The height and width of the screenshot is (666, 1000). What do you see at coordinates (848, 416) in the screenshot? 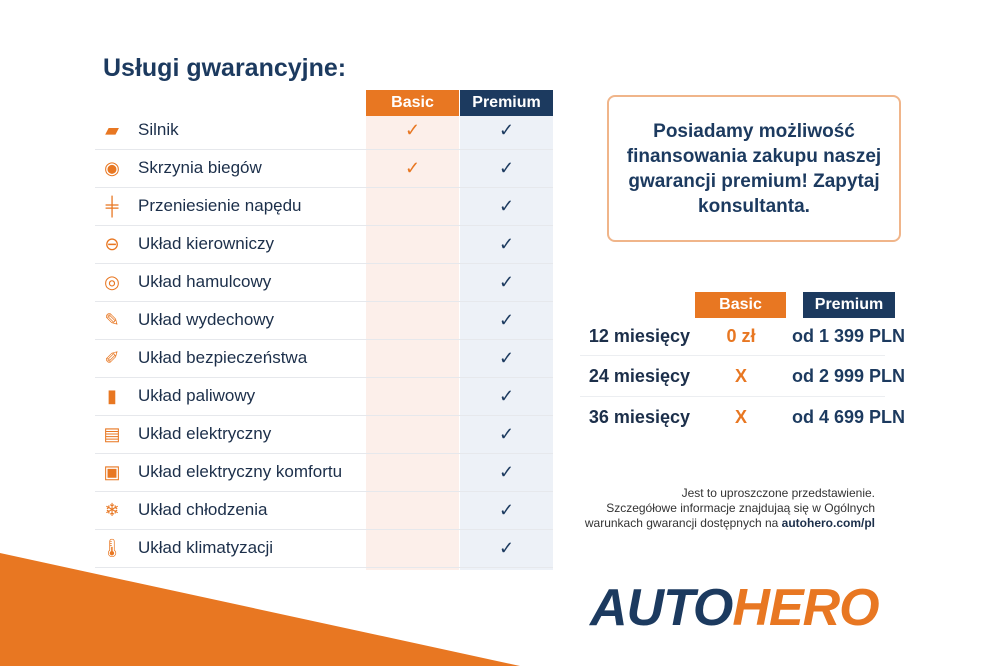
I see `premium-price: od 4 699 PLN` at bounding box center [848, 416].